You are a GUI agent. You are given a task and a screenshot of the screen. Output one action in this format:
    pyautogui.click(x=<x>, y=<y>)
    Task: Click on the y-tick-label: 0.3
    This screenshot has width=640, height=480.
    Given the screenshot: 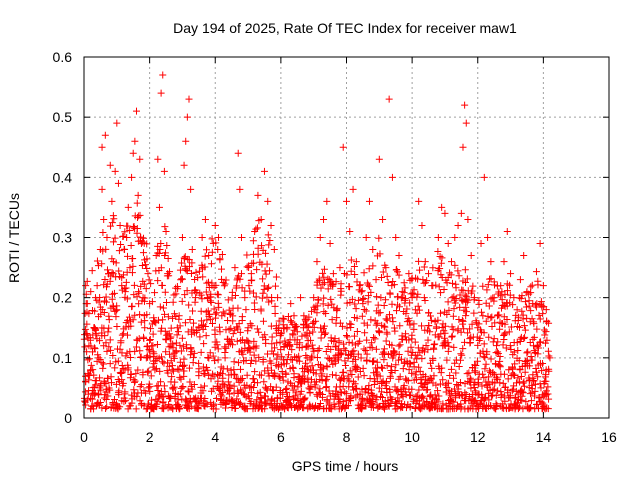 What is the action you would take?
    pyautogui.click(x=63, y=238)
    